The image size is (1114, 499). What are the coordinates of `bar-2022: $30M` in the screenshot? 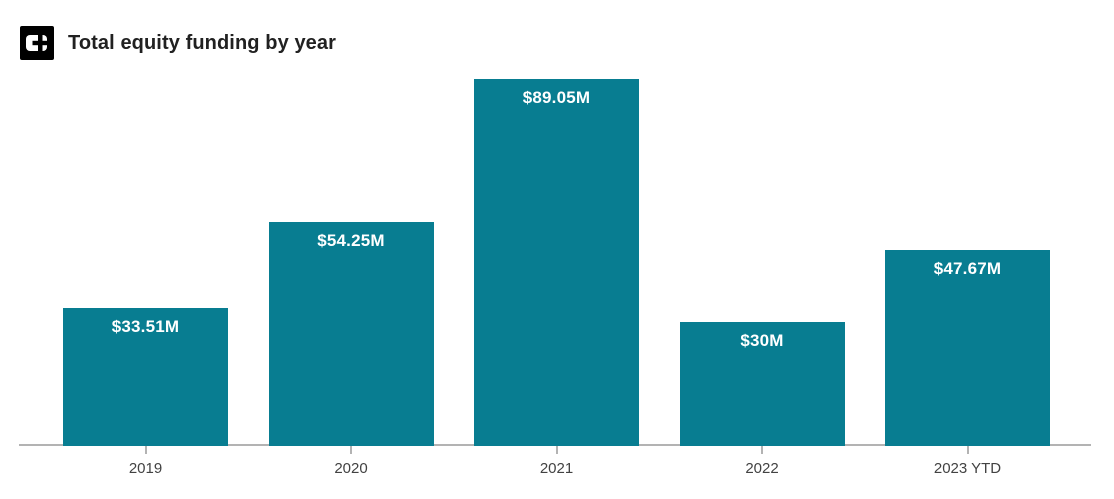 It's located at (762, 384).